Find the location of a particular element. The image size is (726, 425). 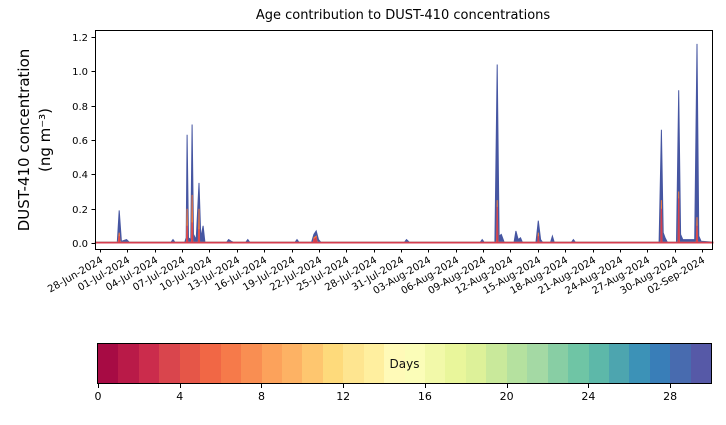

colorbar-tick-label: 24 is located at coordinates (588, 396).